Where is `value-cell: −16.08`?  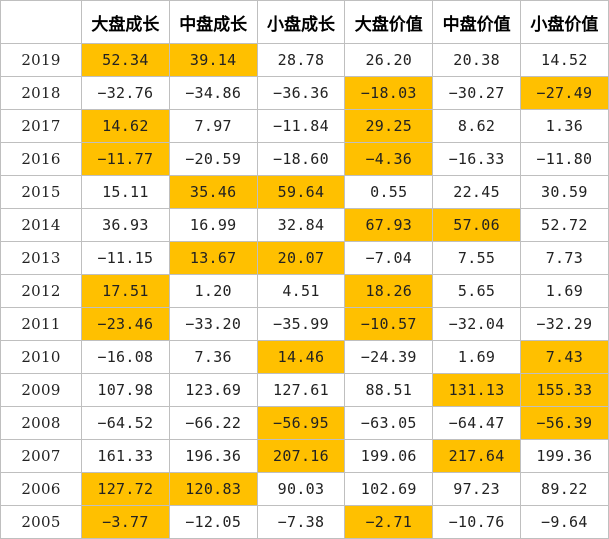
value-cell: −16.08 is located at coordinates (125, 357).